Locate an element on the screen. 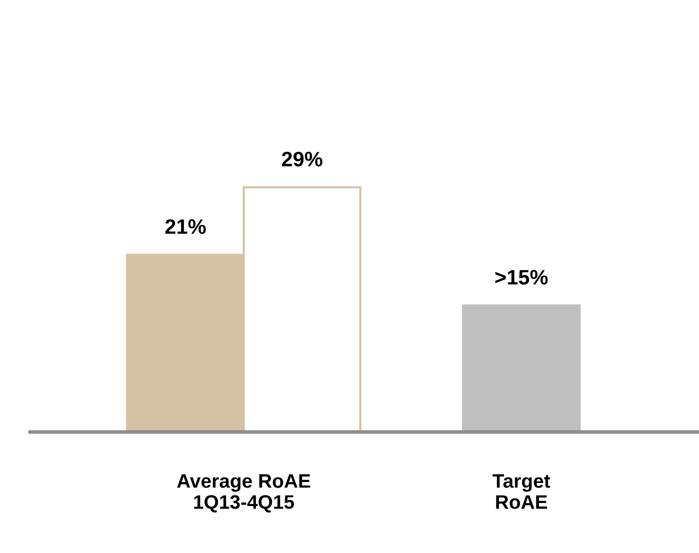  data-label: 29% is located at coordinates (302, 159).